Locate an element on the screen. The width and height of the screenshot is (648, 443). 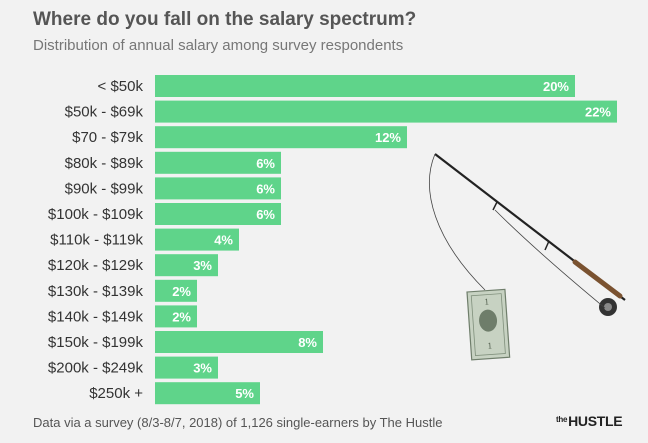
category-label: $70 - $79k is located at coordinates (107, 137).